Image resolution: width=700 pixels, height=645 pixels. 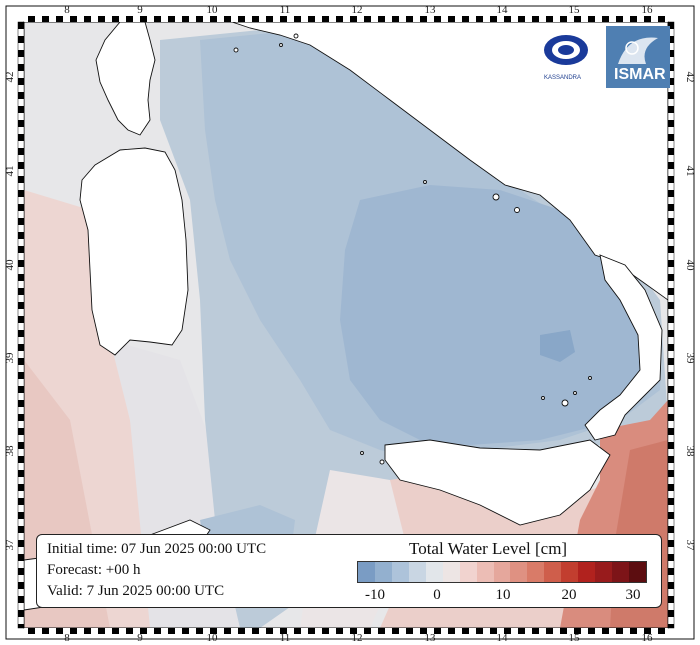 I want to click on frame-bottom, so click(x=346, y=631).